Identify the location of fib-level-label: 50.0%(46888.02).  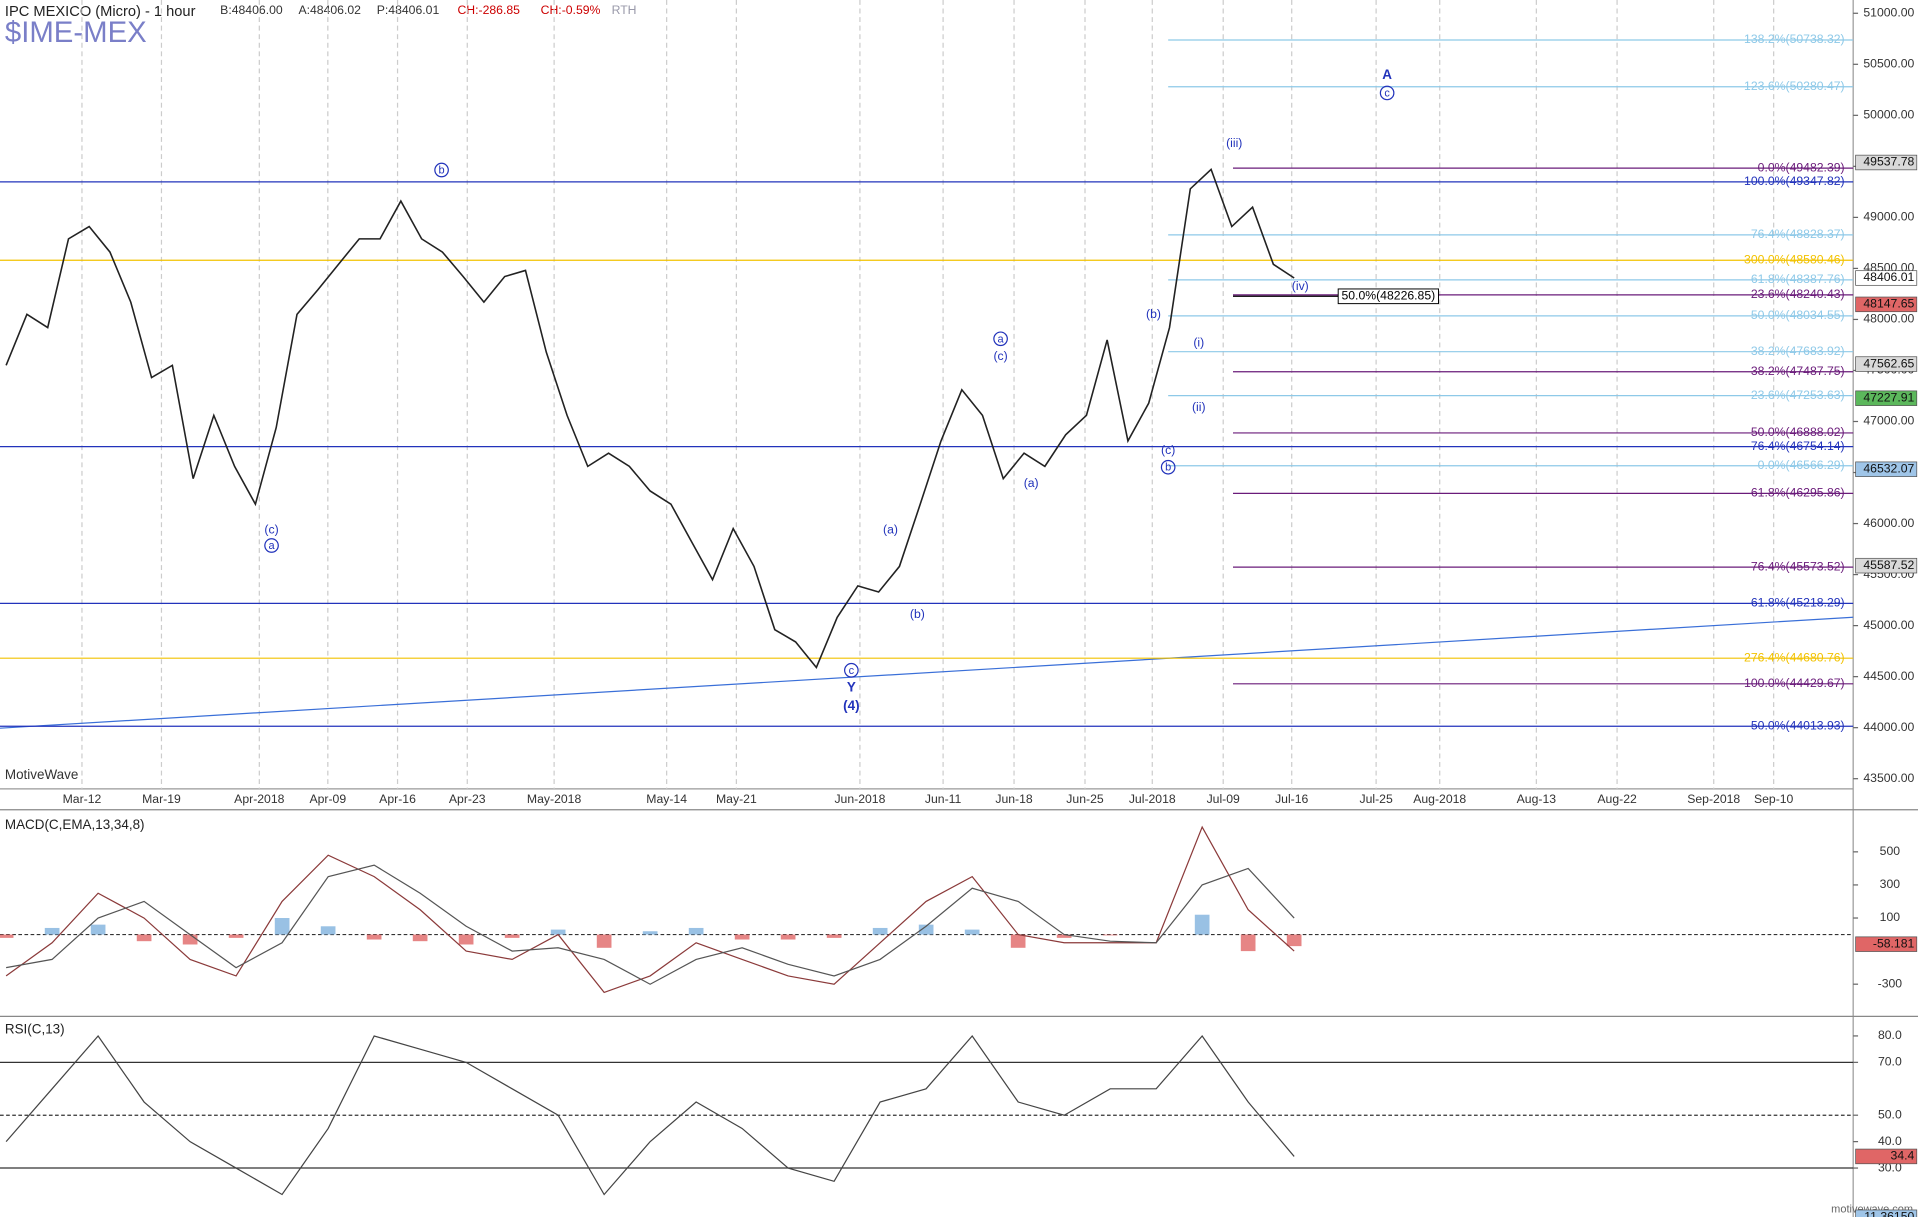
(1798, 432).